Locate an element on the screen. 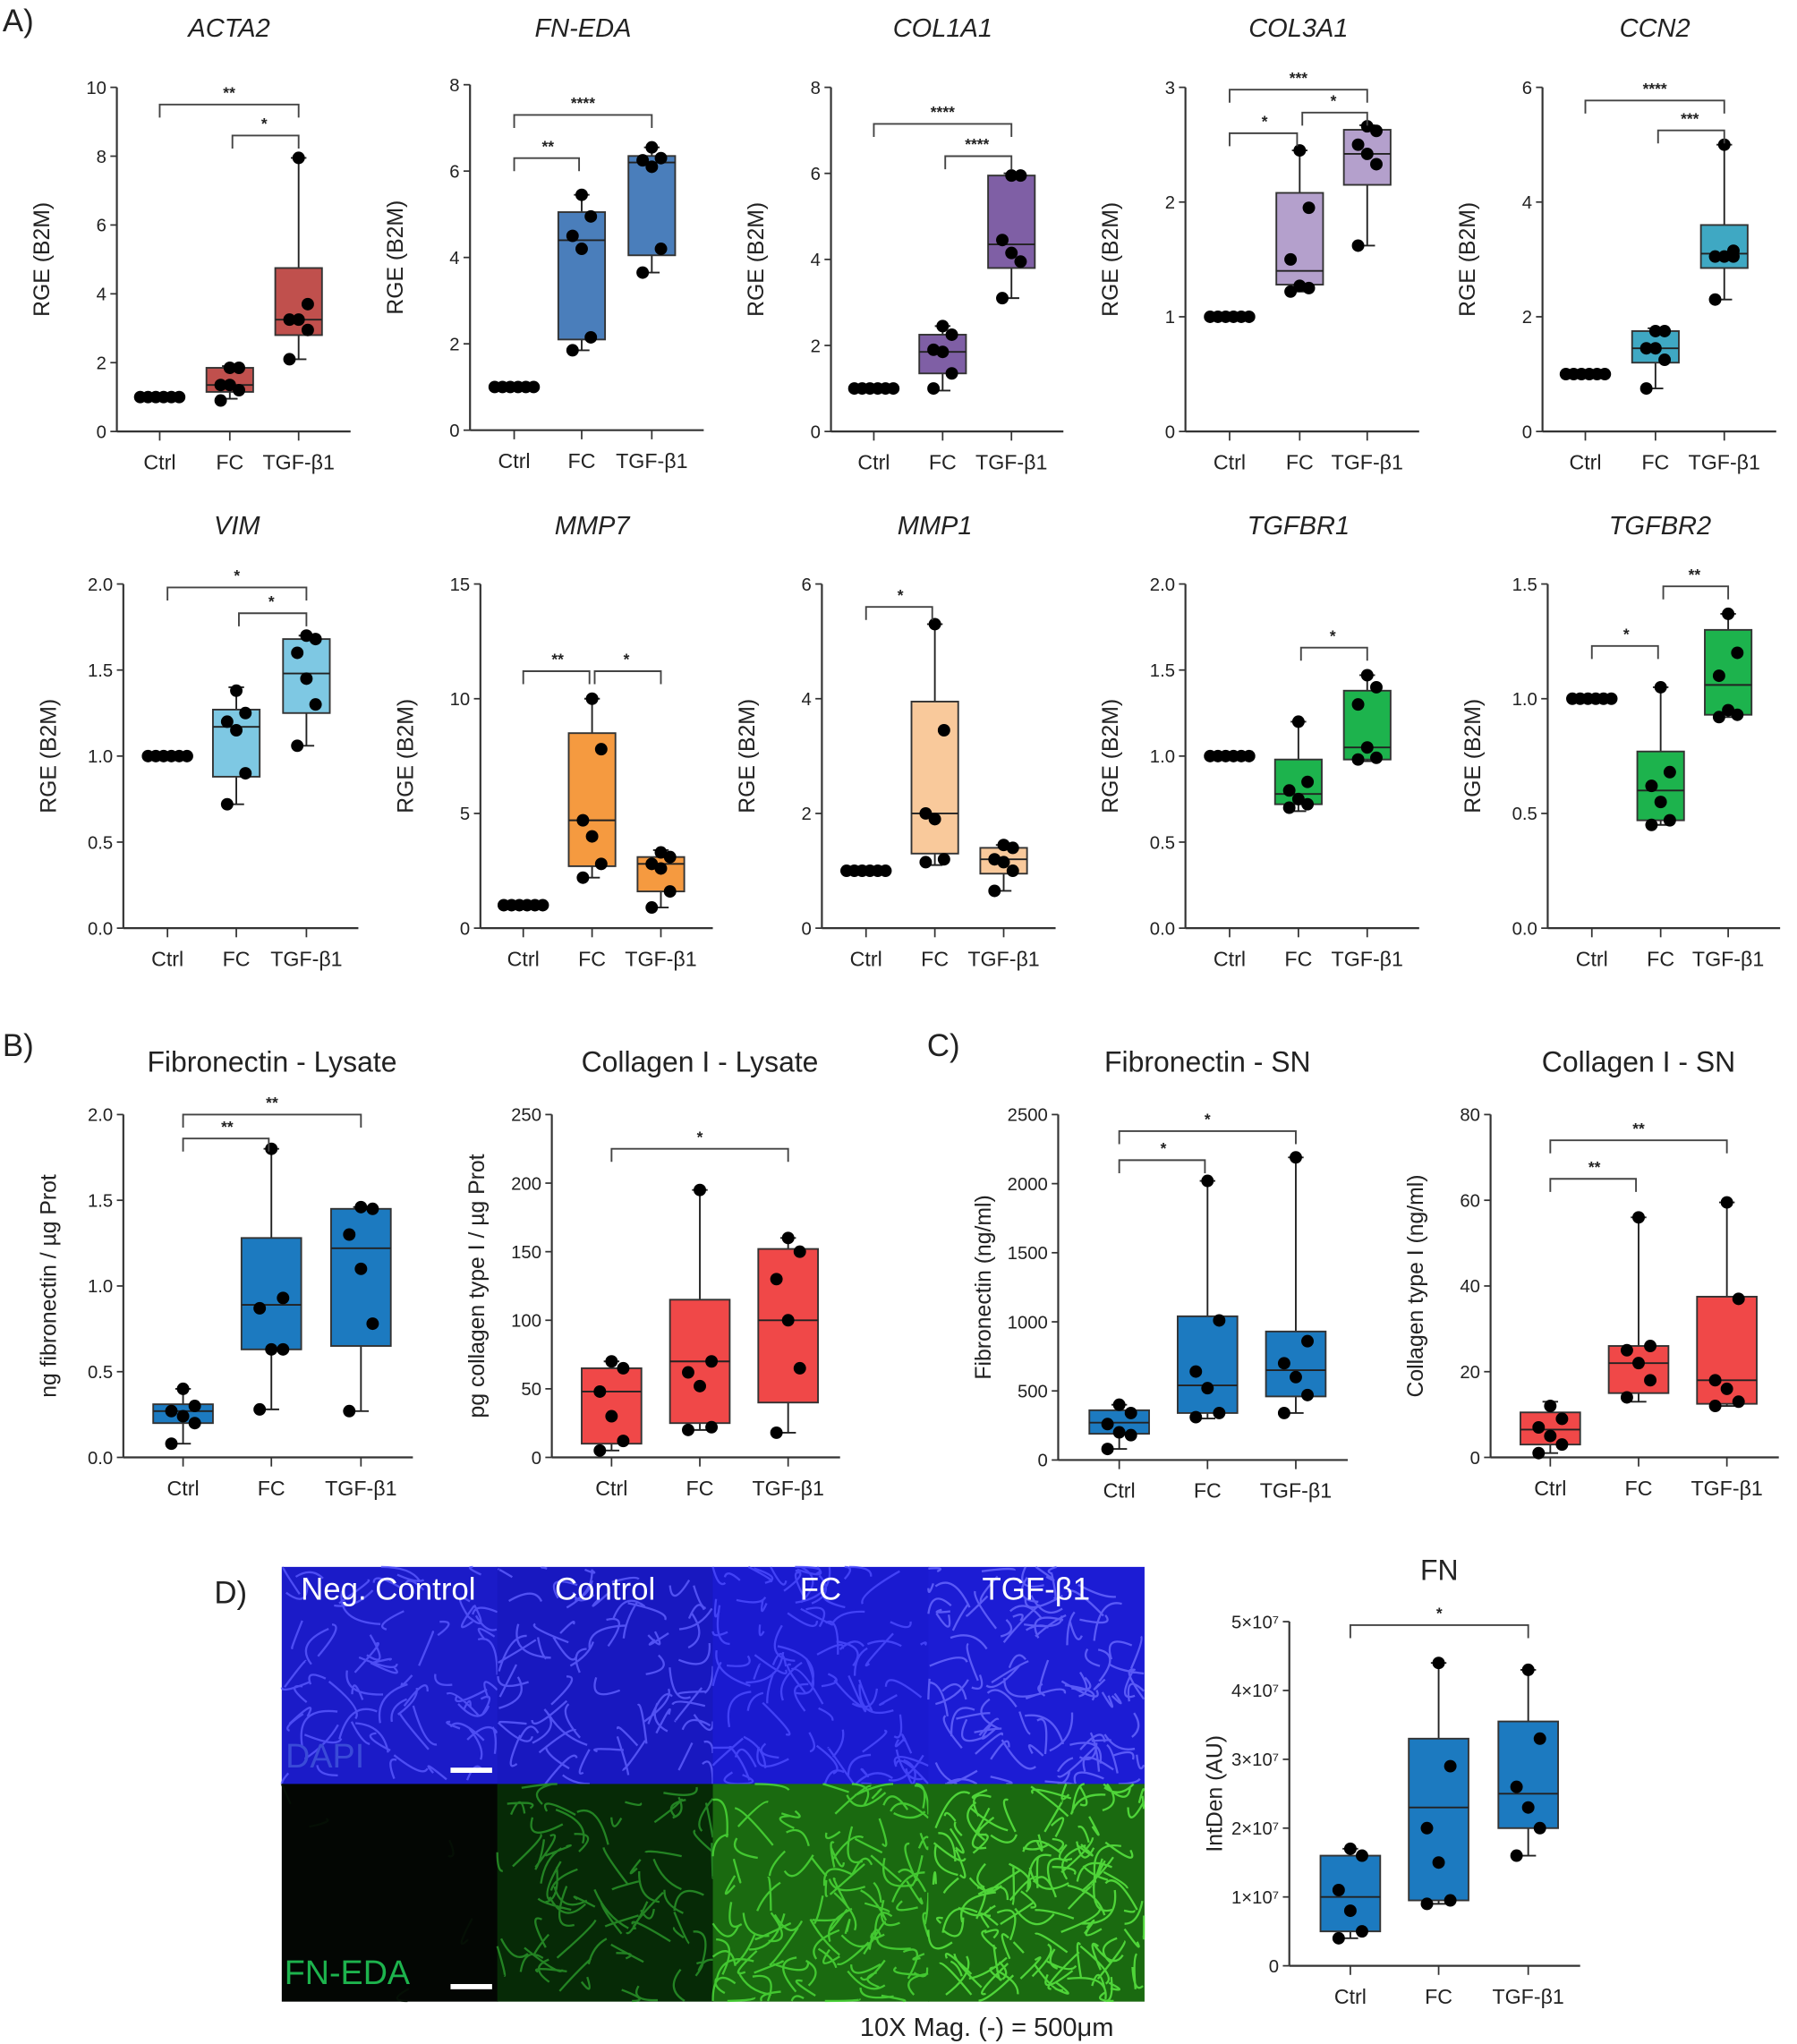 The width and height of the screenshot is (1797, 2044). y-tick-label: 0.0 is located at coordinates (1524, 929).